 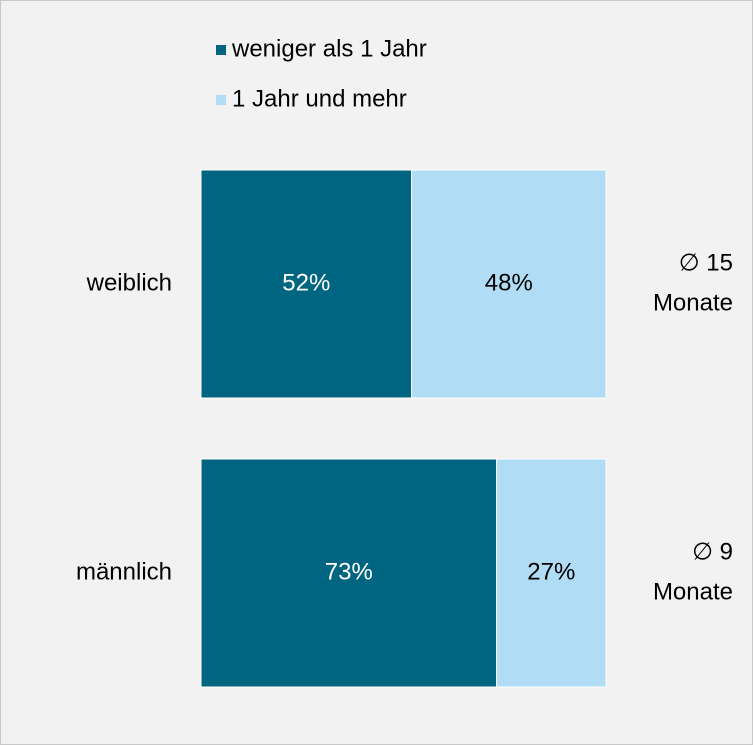 I want to click on value-label: 52%, so click(x=306, y=282).